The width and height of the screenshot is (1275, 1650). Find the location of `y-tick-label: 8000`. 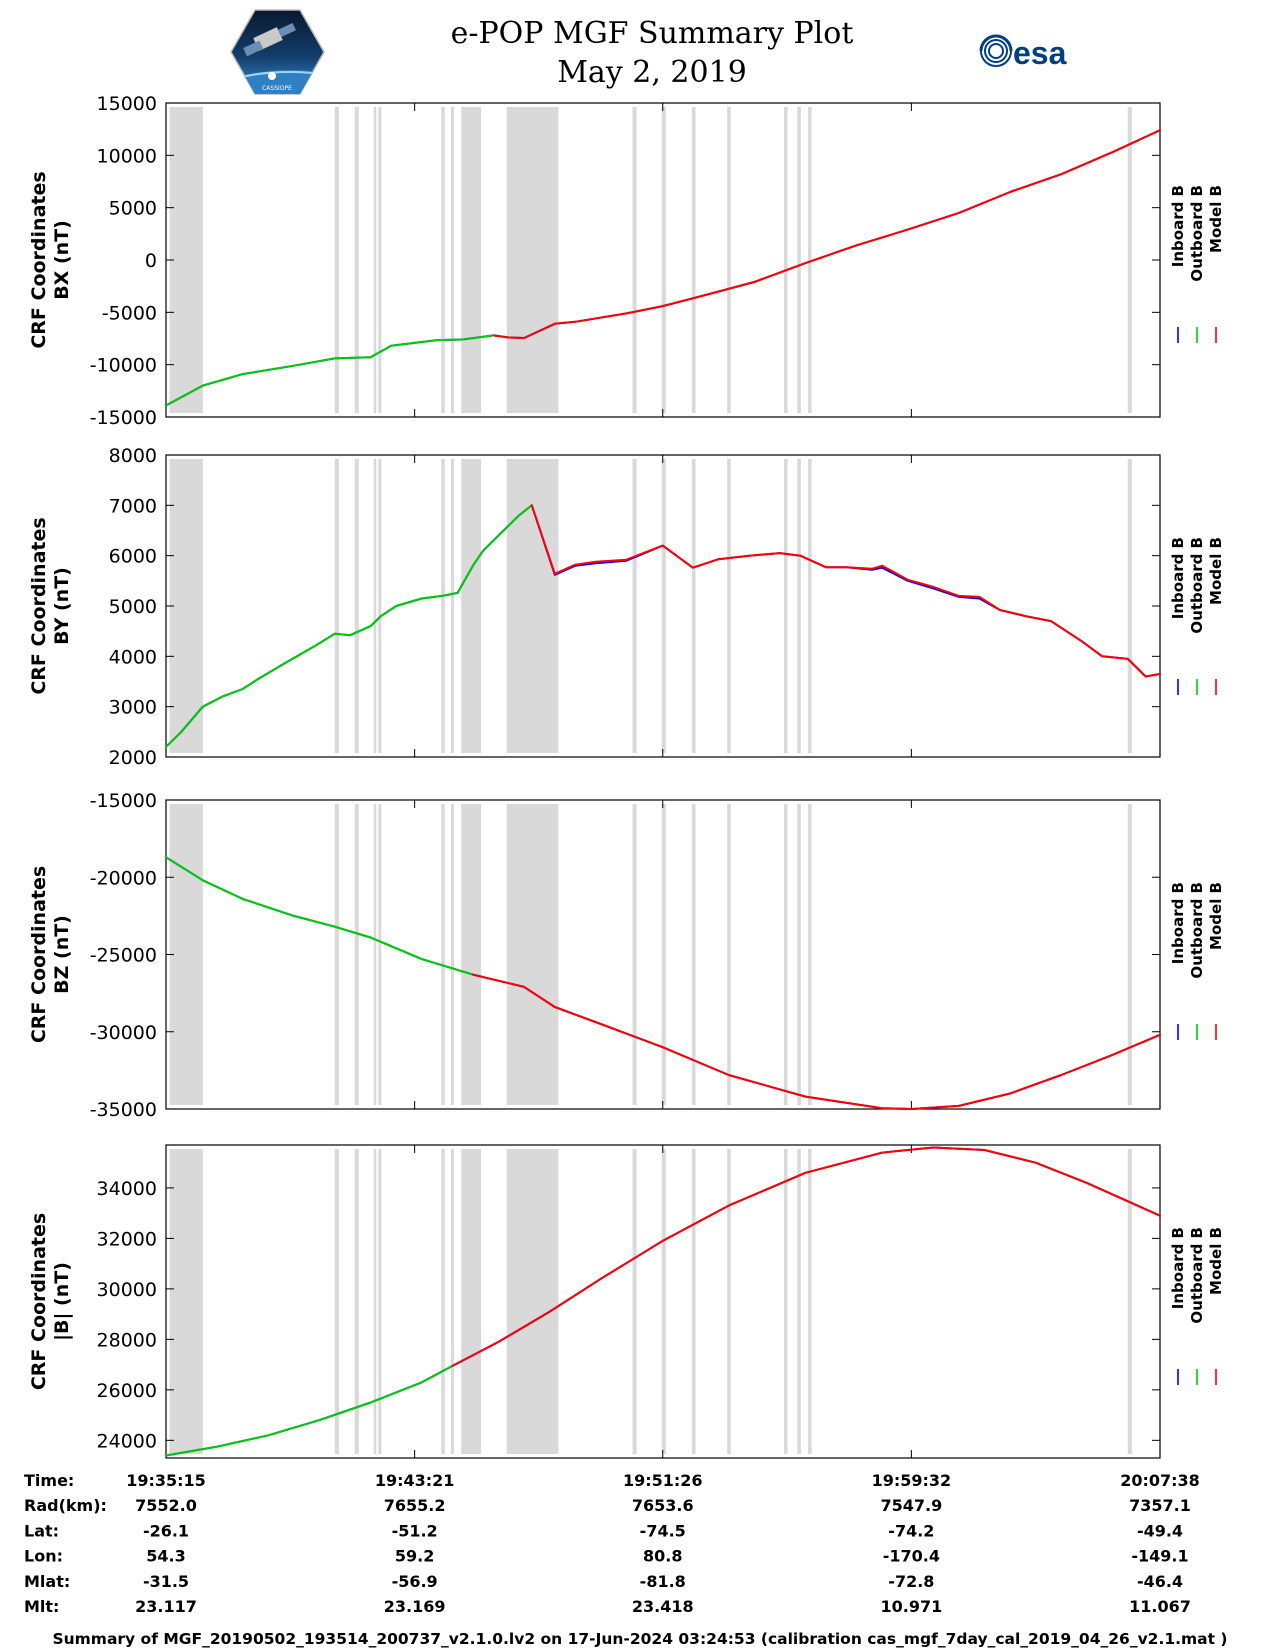

y-tick-label: 8000 is located at coordinates (133, 456).